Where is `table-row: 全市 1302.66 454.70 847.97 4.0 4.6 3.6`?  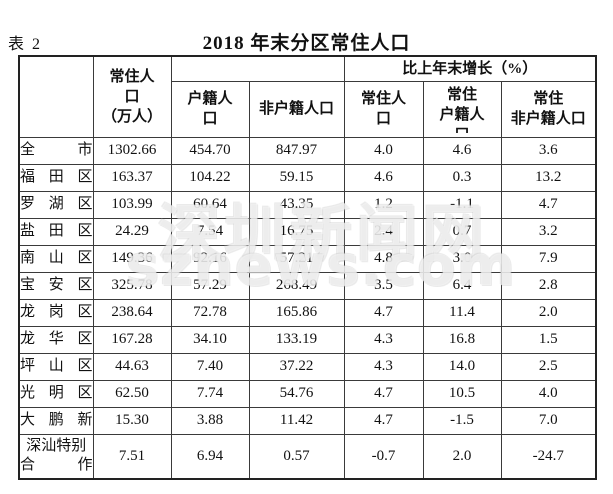
table-row: 全市 1302.66 454.70 847.97 4.0 4.6 3.6 is located at coordinates (307, 150).